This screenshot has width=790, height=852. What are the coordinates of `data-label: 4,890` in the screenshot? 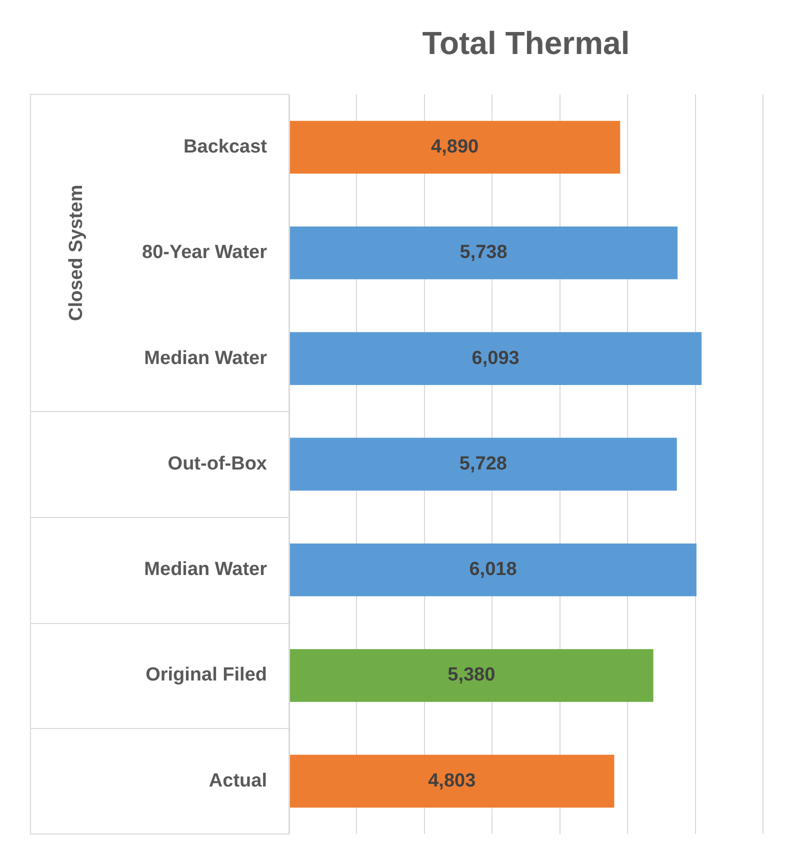 It's located at (455, 147).